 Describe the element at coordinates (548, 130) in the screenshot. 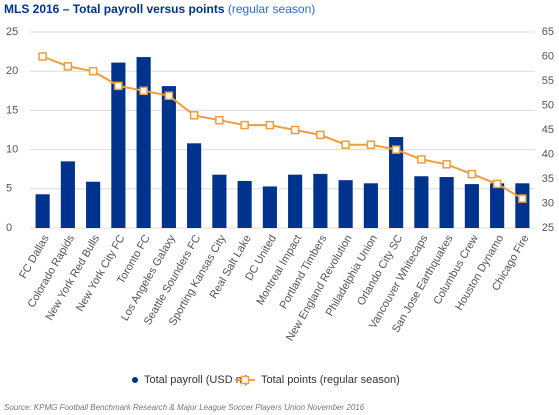

I see `y2-tick-label: 45` at that location.